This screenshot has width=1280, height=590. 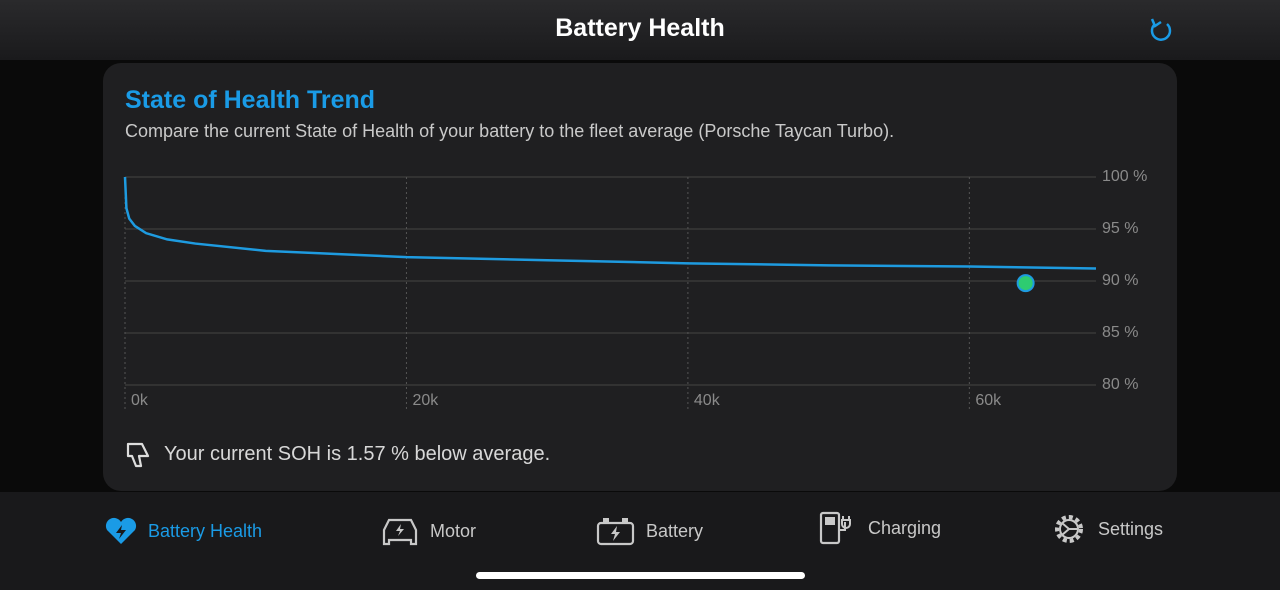 What do you see at coordinates (453, 530) in the screenshot?
I see `tab-label: Motor` at bounding box center [453, 530].